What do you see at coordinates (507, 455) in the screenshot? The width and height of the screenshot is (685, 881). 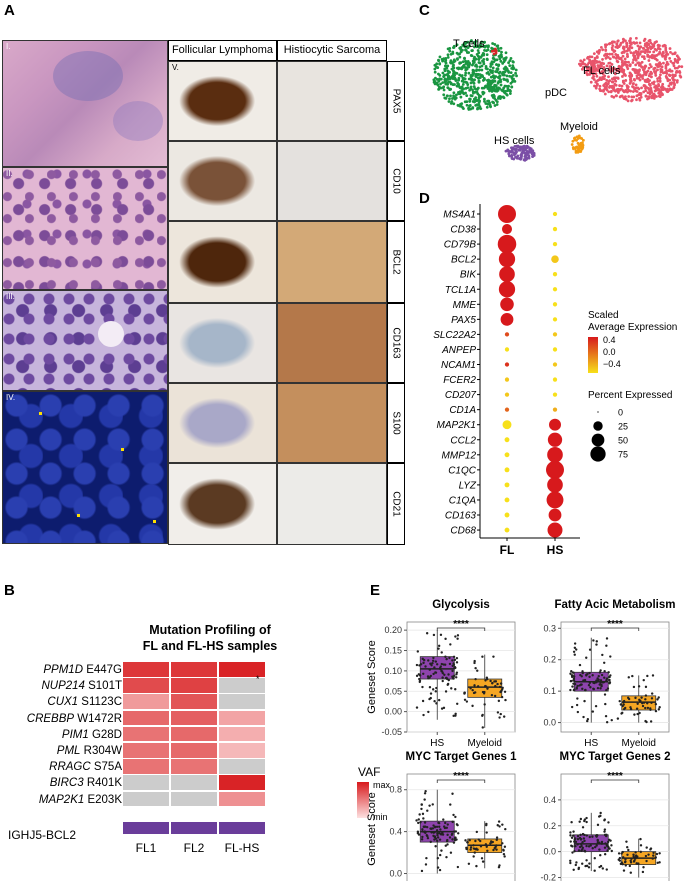 I see `dot-fl-mmp12` at bounding box center [507, 455].